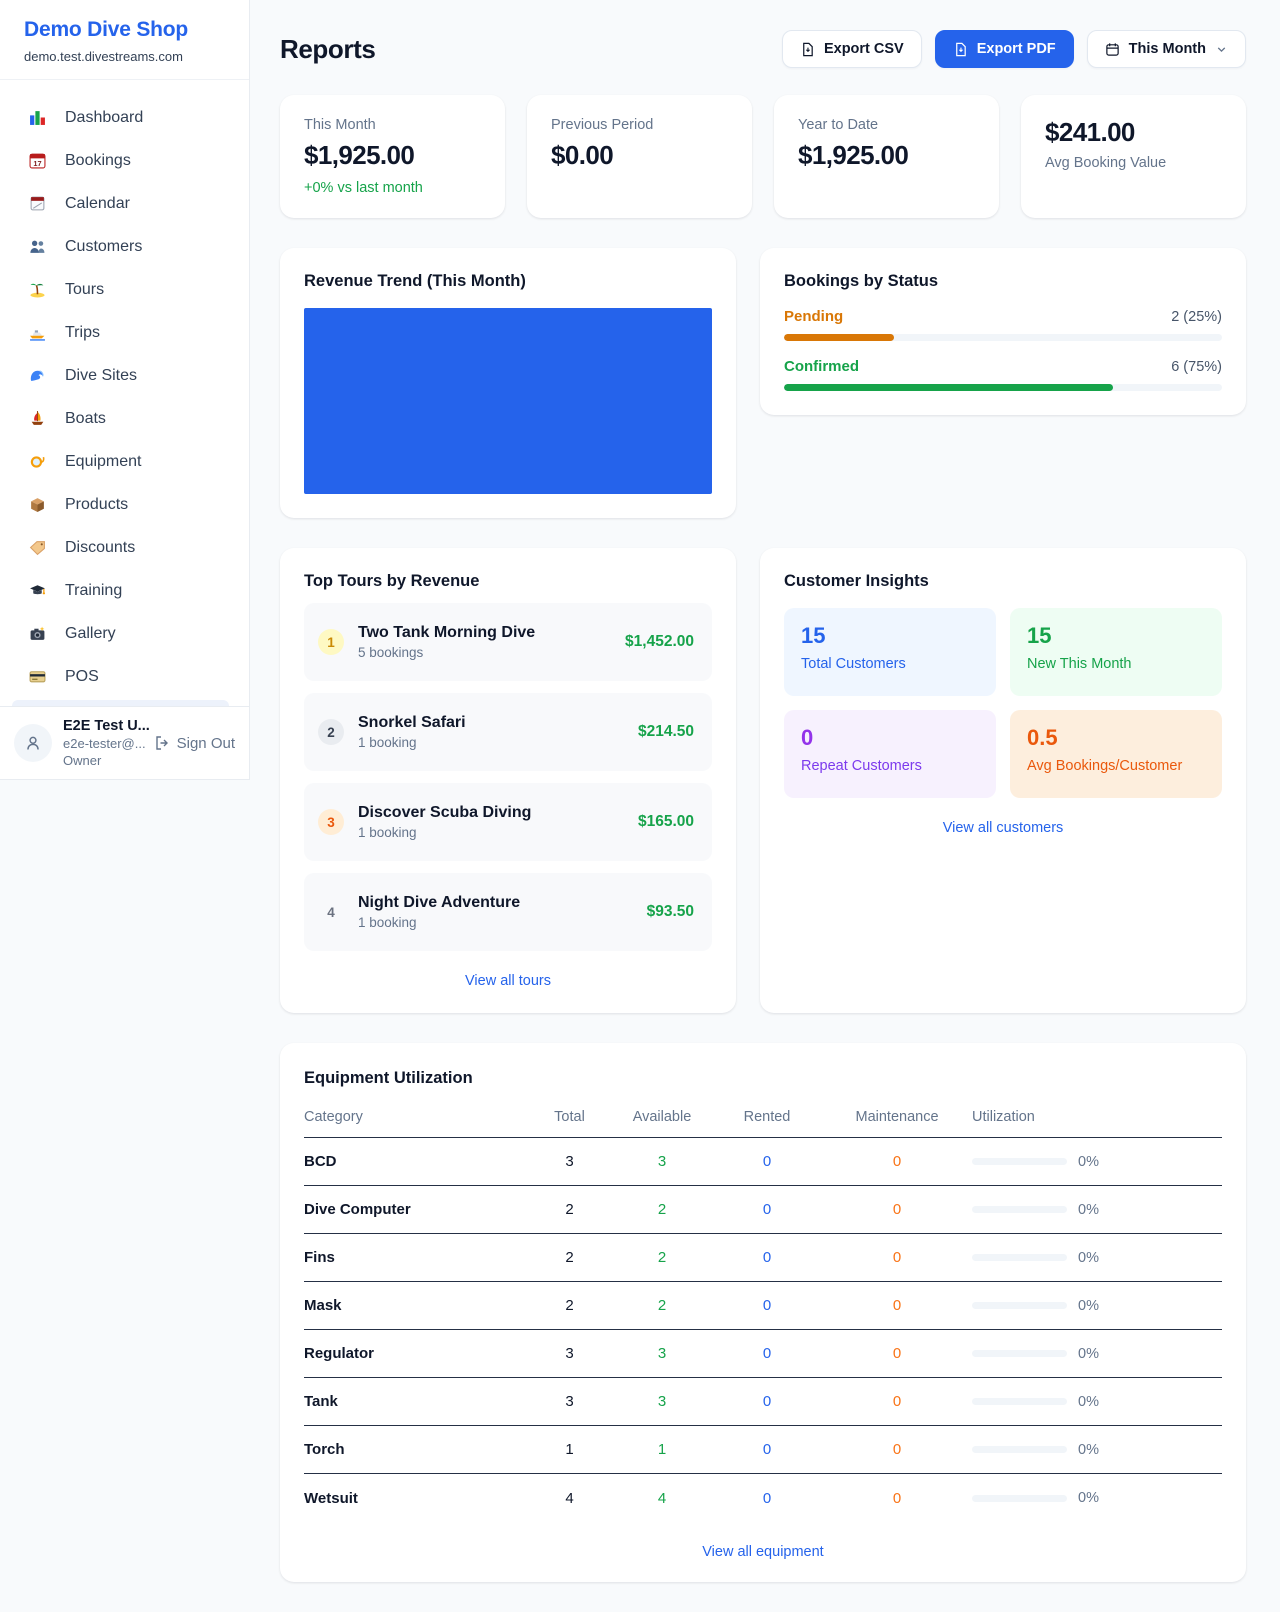 This screenshot has width=1280, height=1612. What do you see at coordinates (97, 203) in the screenshot?
I see `sidebar-item-label: Calendar` at bounding box center [97, 203].